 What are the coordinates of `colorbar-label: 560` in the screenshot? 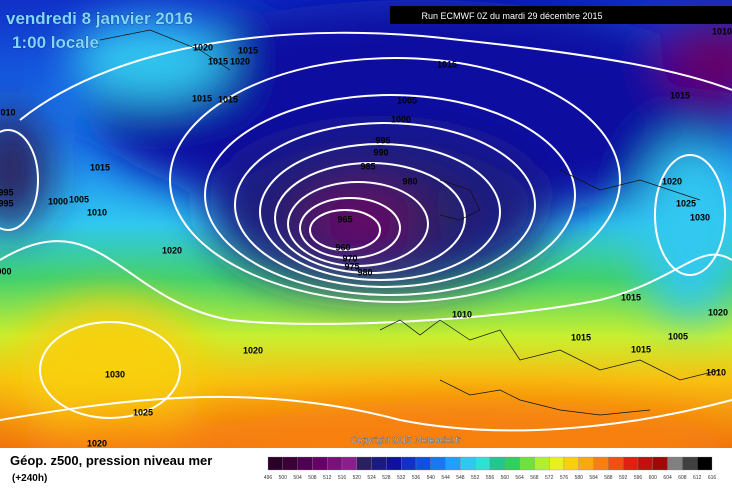 It's located at (505, 478).